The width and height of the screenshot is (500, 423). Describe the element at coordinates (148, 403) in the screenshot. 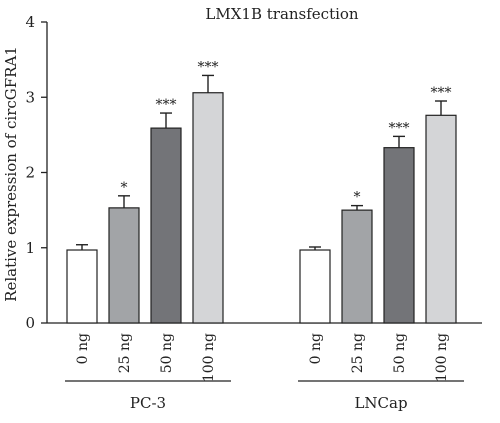

I see `group-label: PC-3` at that location.